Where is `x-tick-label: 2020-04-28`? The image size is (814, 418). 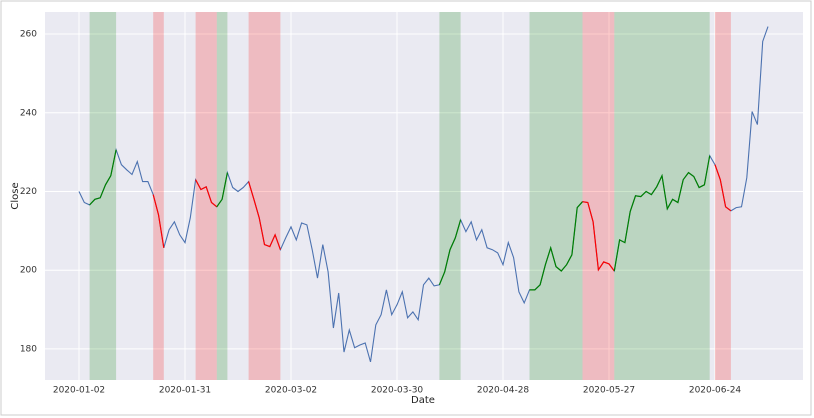 x-tick-label: 2020-04-28 is located at coordinates (503, 391).